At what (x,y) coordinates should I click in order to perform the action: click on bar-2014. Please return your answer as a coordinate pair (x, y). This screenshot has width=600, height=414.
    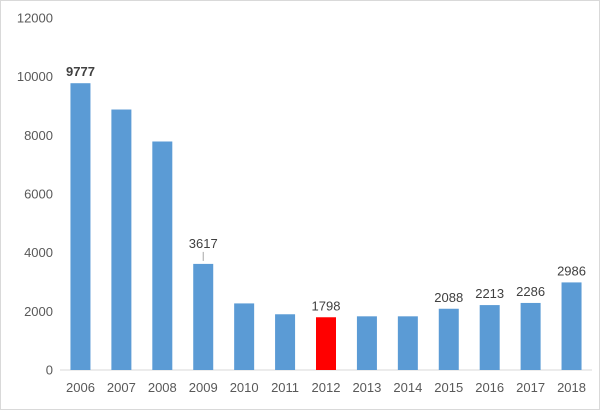
    Looking at the image, I should click on (407, 343).